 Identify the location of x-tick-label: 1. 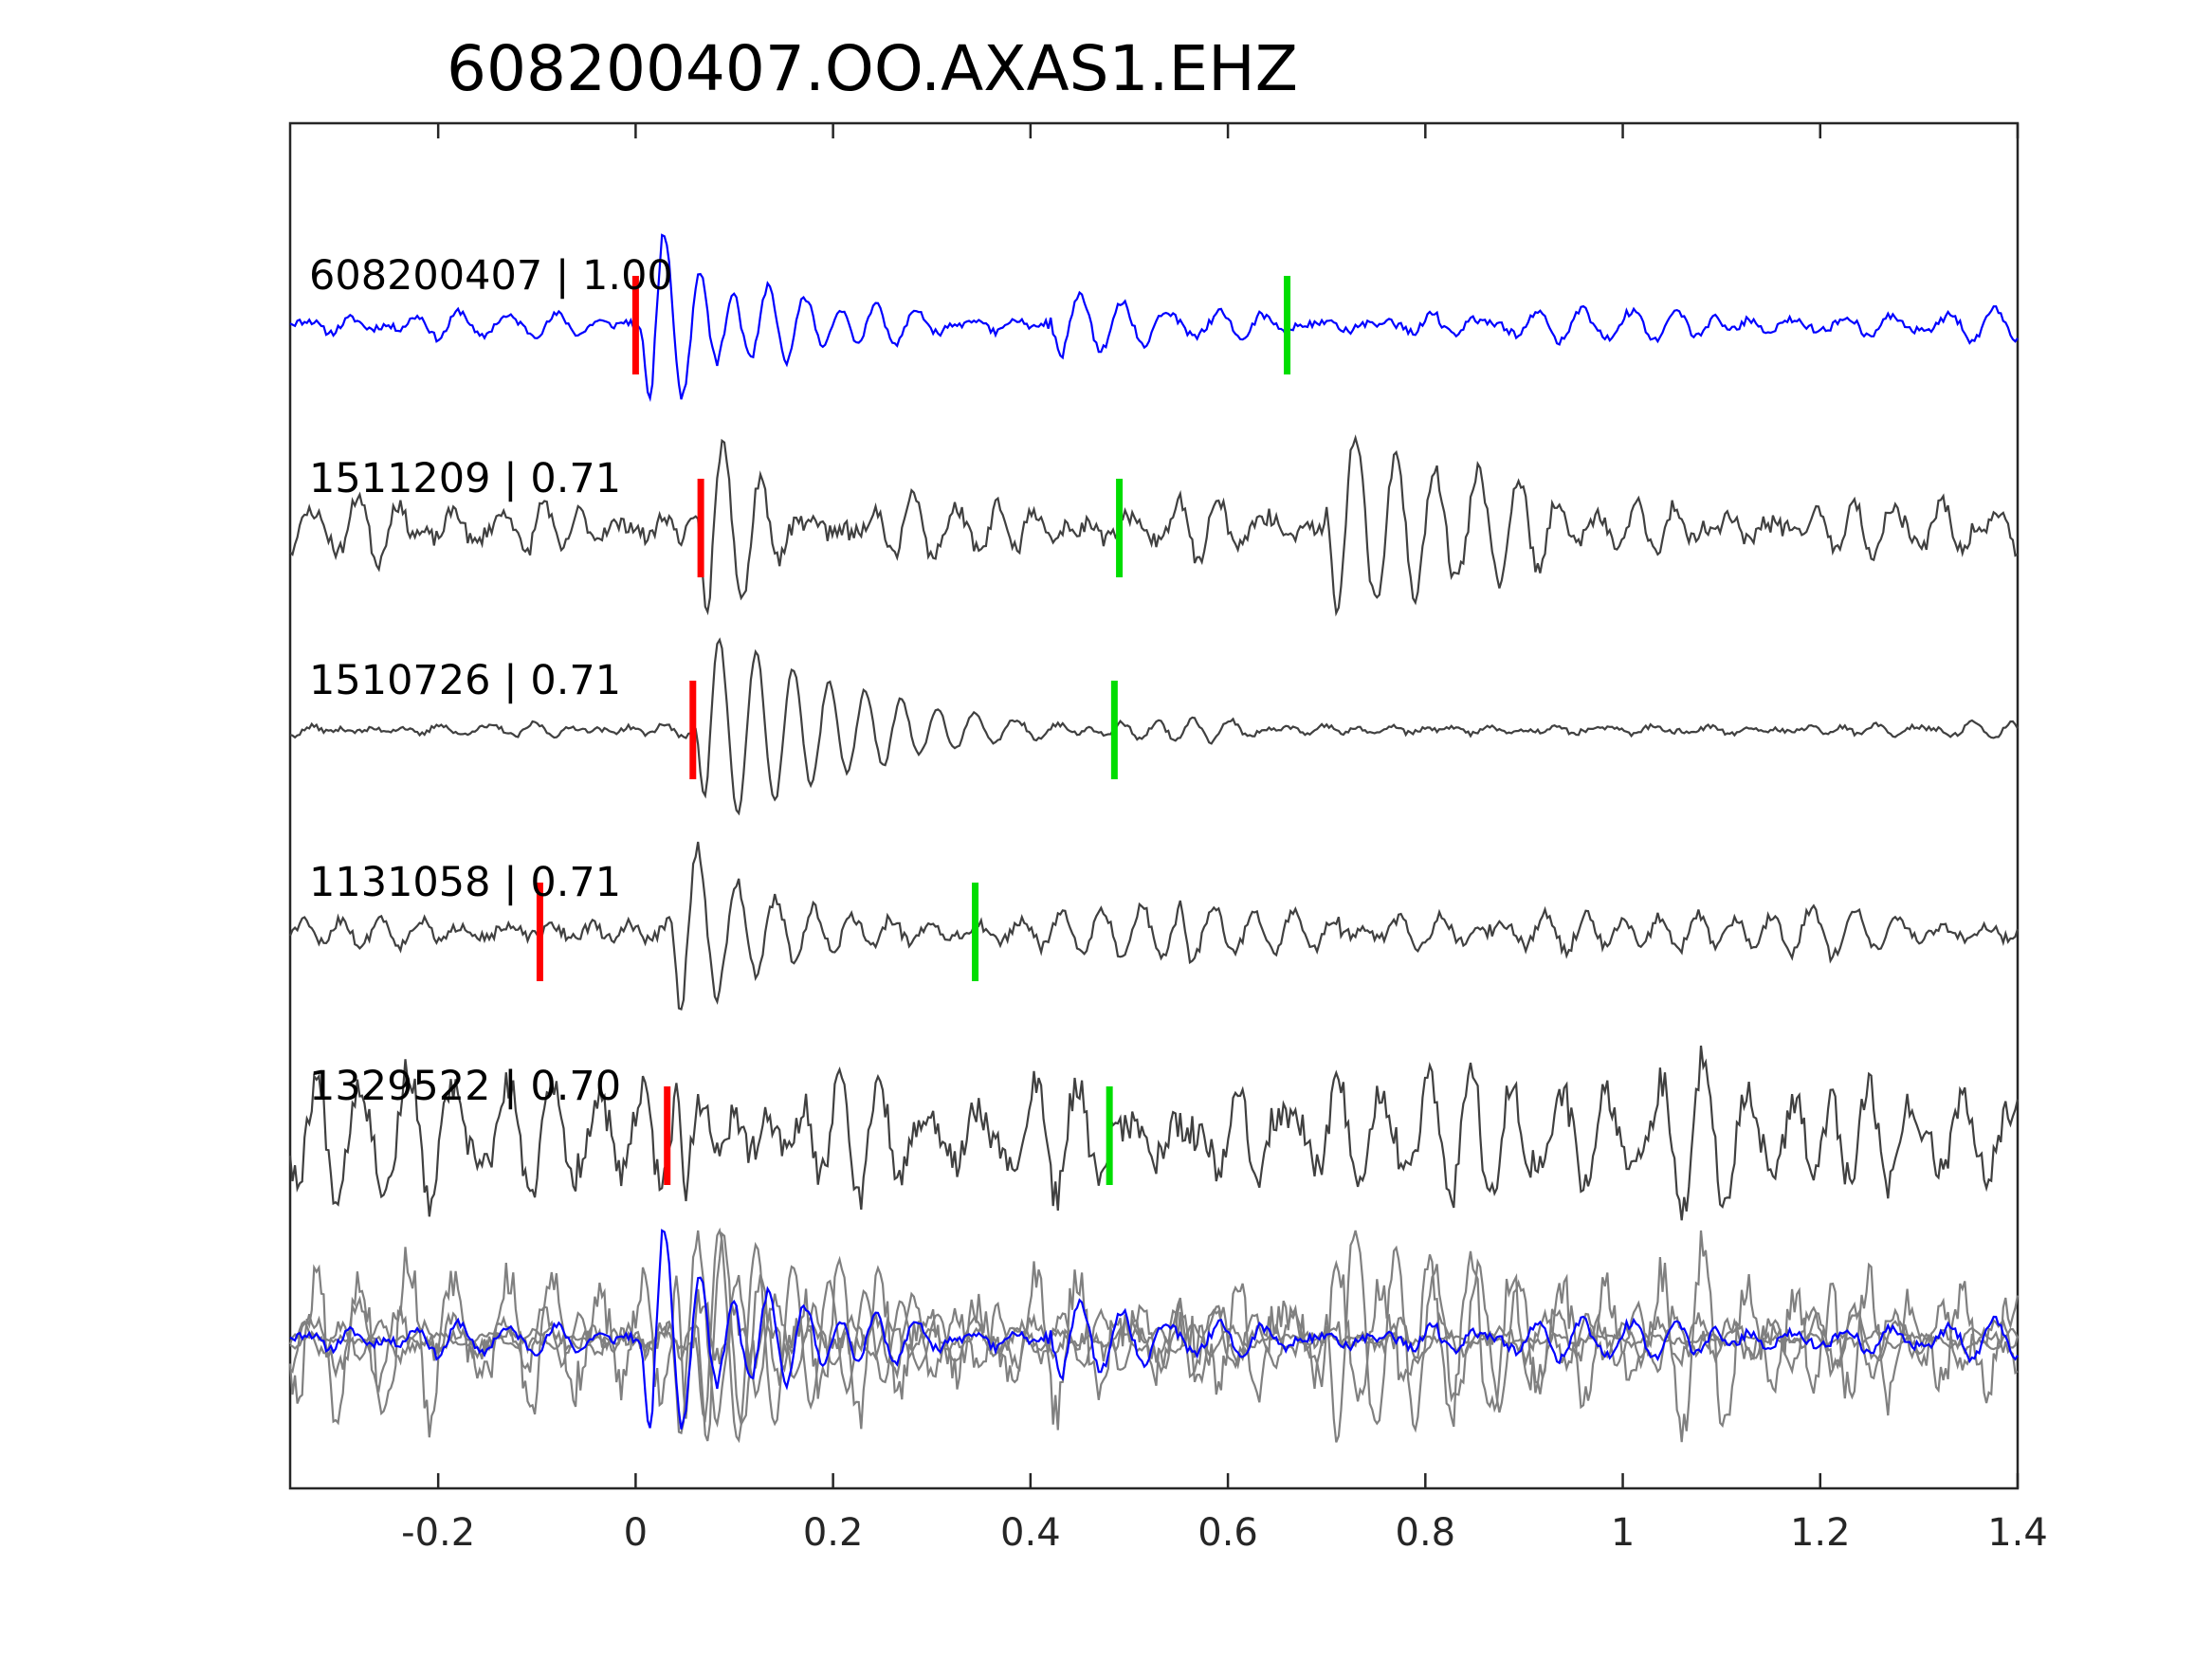
(1623, 1533).